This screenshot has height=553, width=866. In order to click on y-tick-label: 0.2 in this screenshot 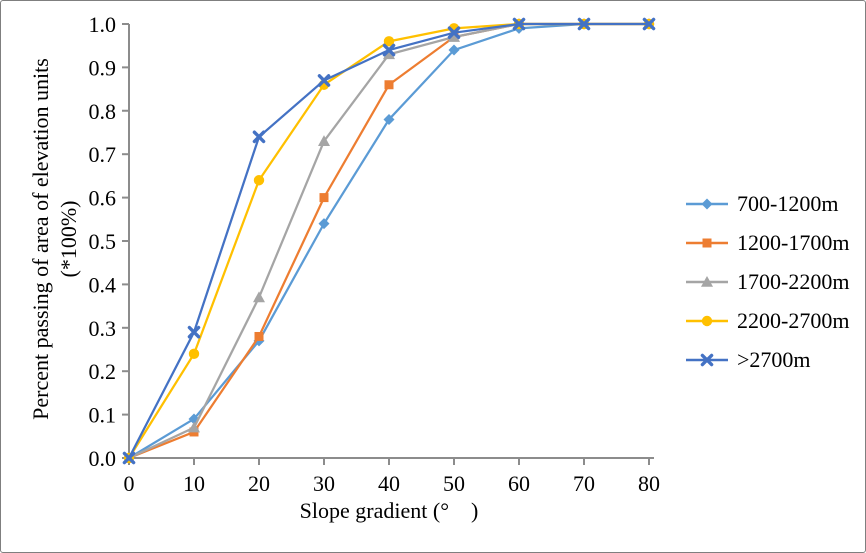, I will do `click(103, 371)`.